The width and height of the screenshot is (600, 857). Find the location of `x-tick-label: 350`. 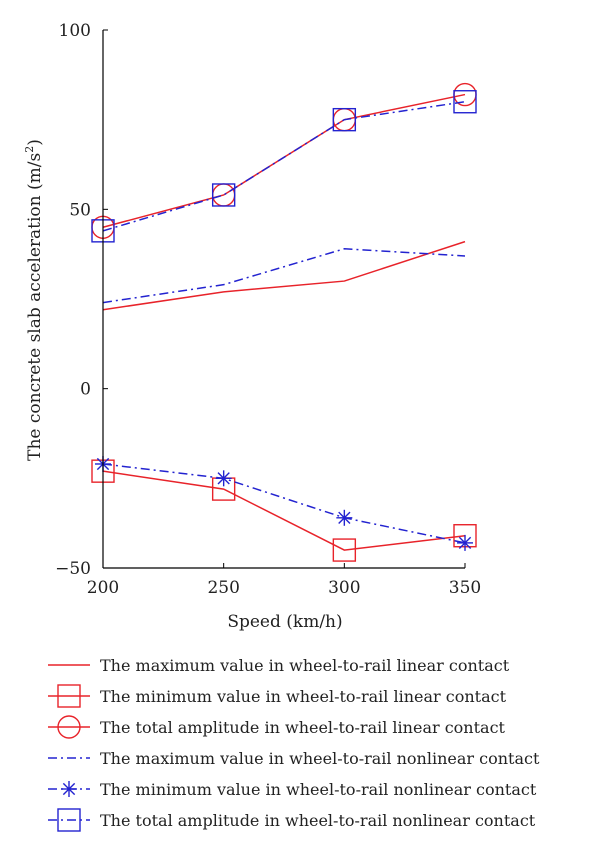

x-tick-label: 350 is located at coordinates (465, 588).